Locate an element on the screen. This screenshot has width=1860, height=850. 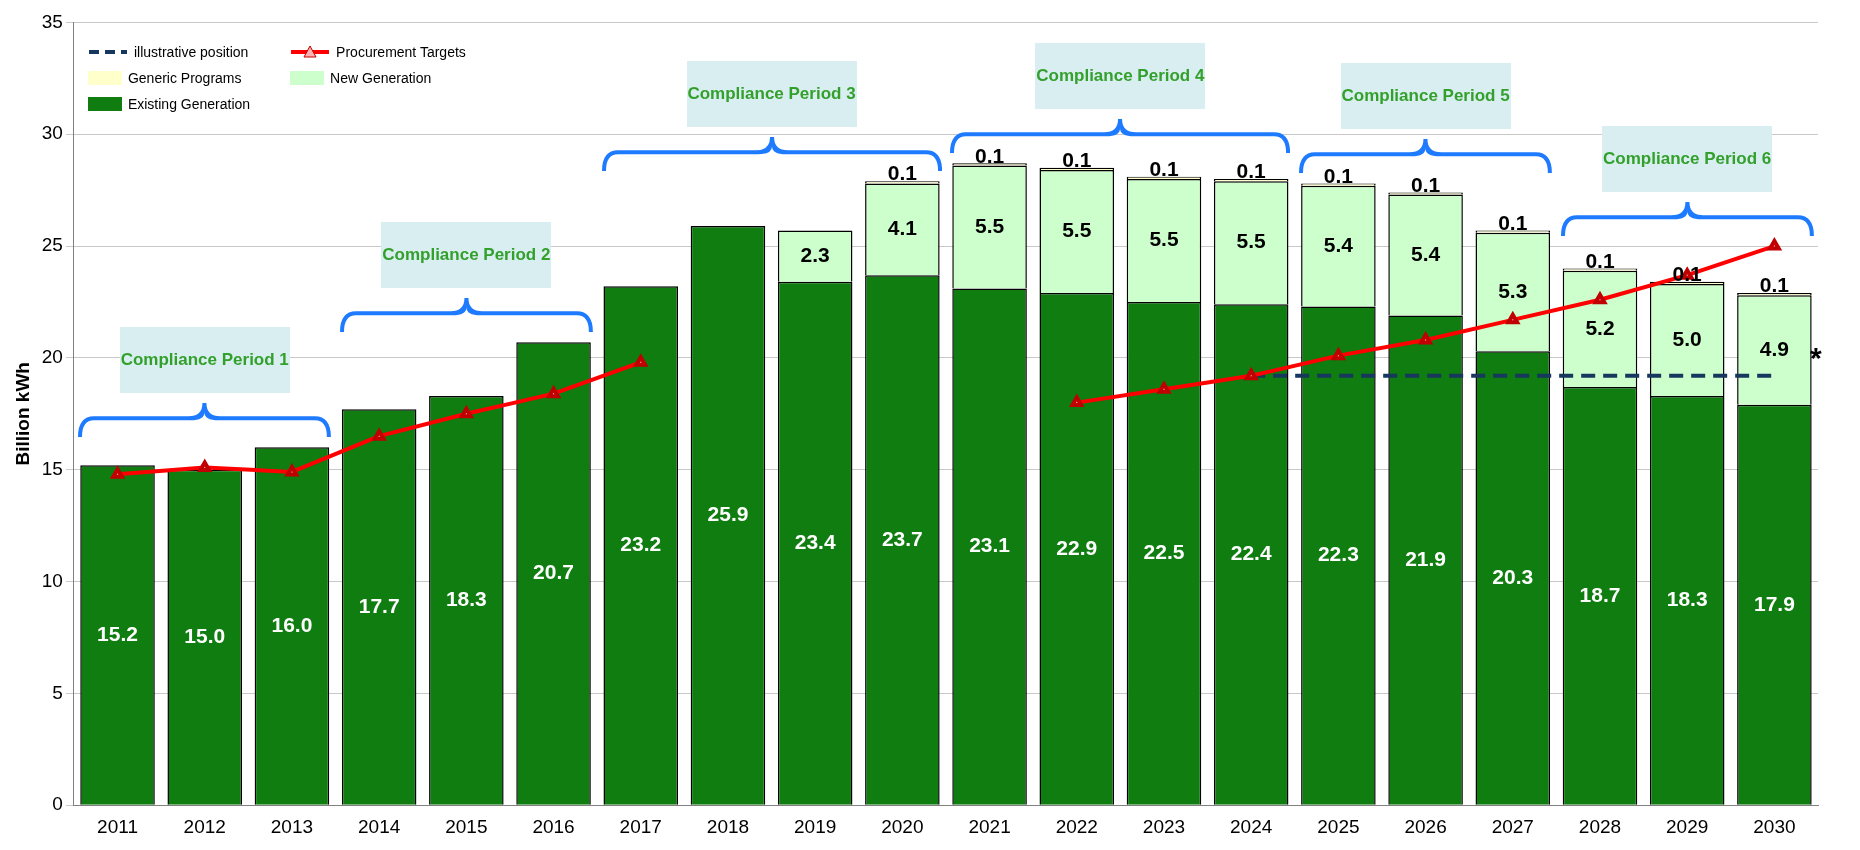
legend-label: Existing Generation is located at coordinates (189, 104).